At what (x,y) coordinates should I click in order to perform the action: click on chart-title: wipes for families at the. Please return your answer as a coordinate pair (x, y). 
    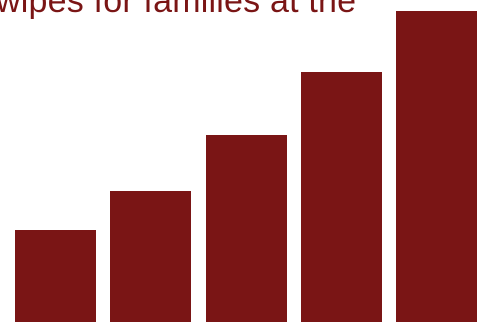
    Looking at the image, I should click on (178, 10).